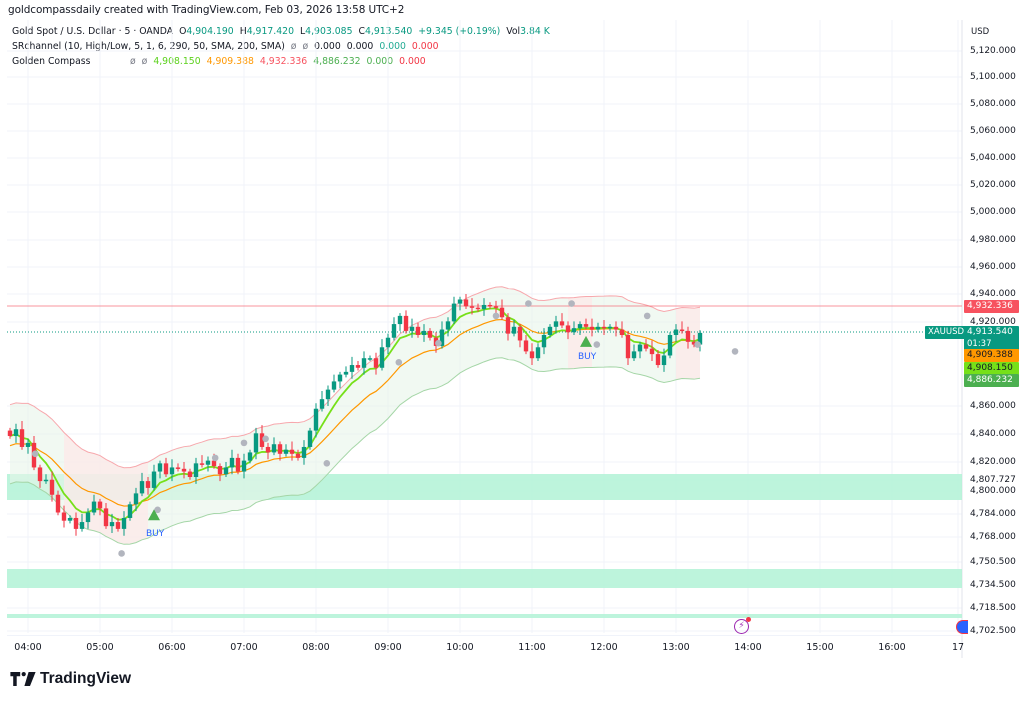 Image resolution: width=1024 pixels, height=701 pixels. I want to click on tradingview-logo: TradingView, so click(70, 679).